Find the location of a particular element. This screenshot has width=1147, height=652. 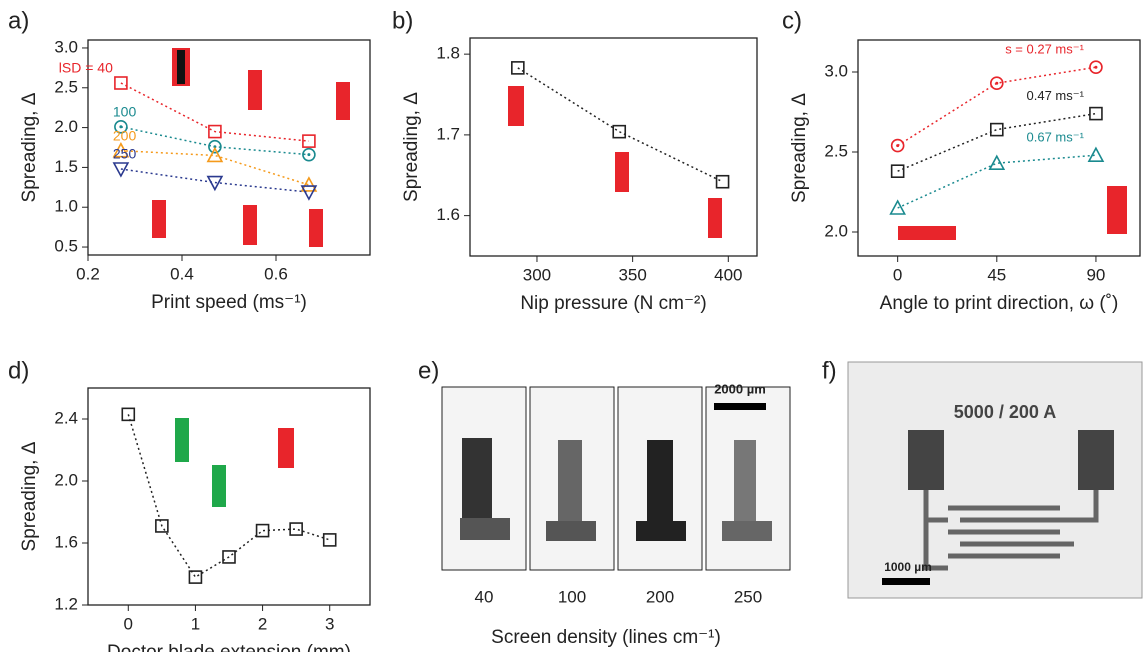

y-tick-label: 0.5 is located at coordinates (66, 246).